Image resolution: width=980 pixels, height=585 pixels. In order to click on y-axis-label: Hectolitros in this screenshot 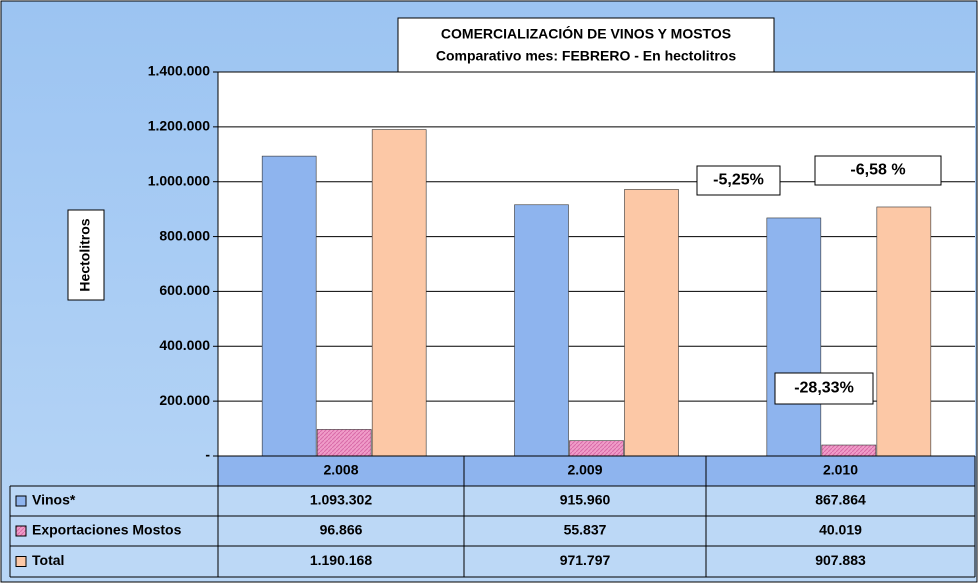, I will do `click(85, 254)`.